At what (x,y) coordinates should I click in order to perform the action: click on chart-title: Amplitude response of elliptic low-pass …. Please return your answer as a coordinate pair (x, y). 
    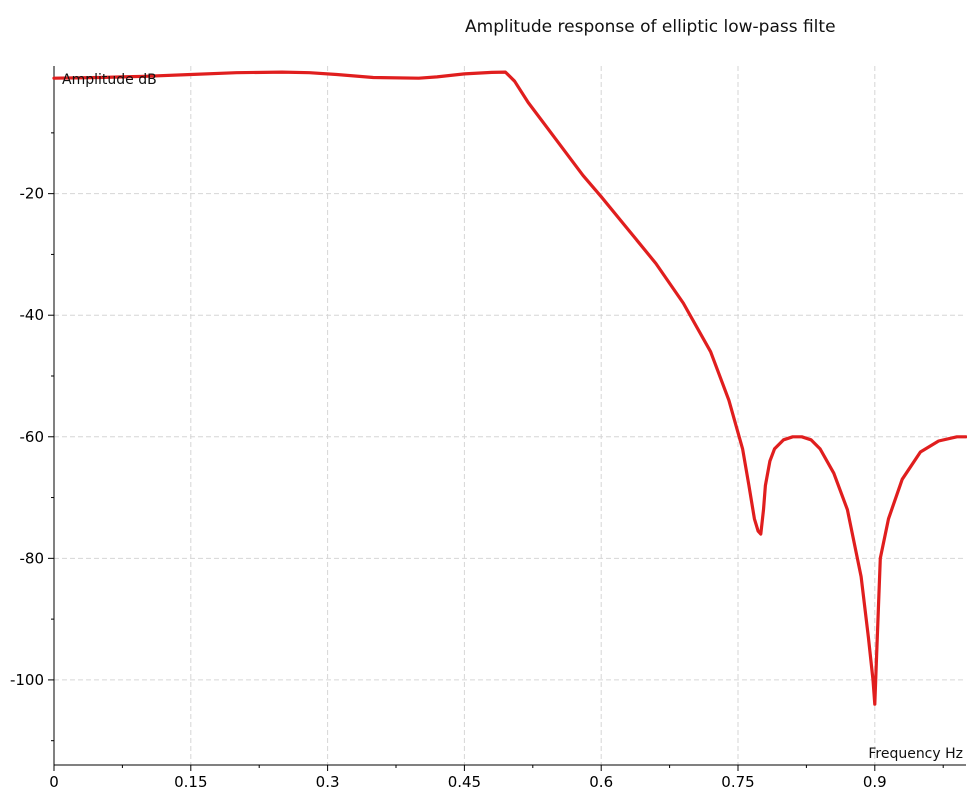
    Looking at the image, I should click on (650, 27).